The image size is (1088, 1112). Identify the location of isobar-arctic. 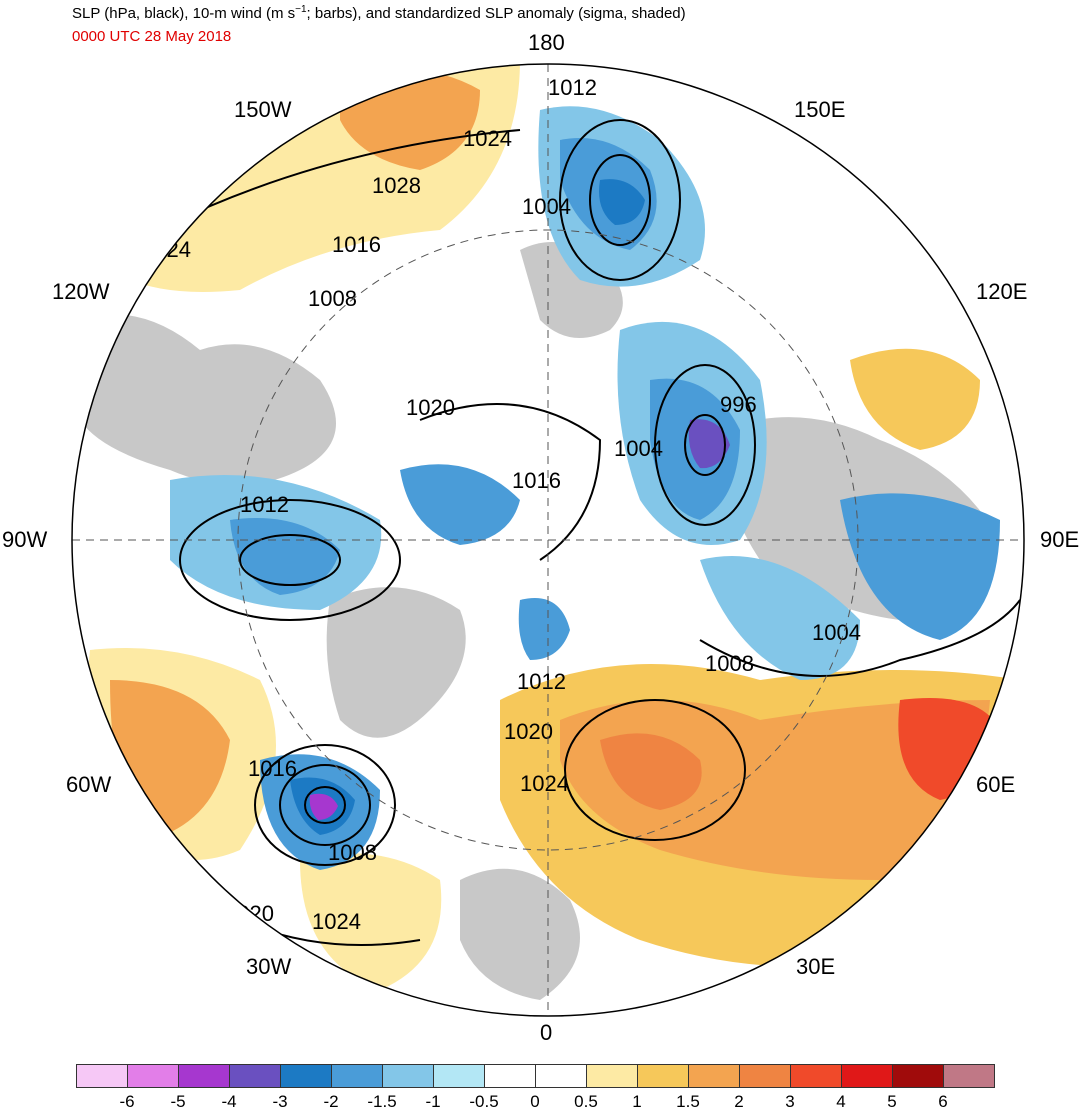
(510, 482).